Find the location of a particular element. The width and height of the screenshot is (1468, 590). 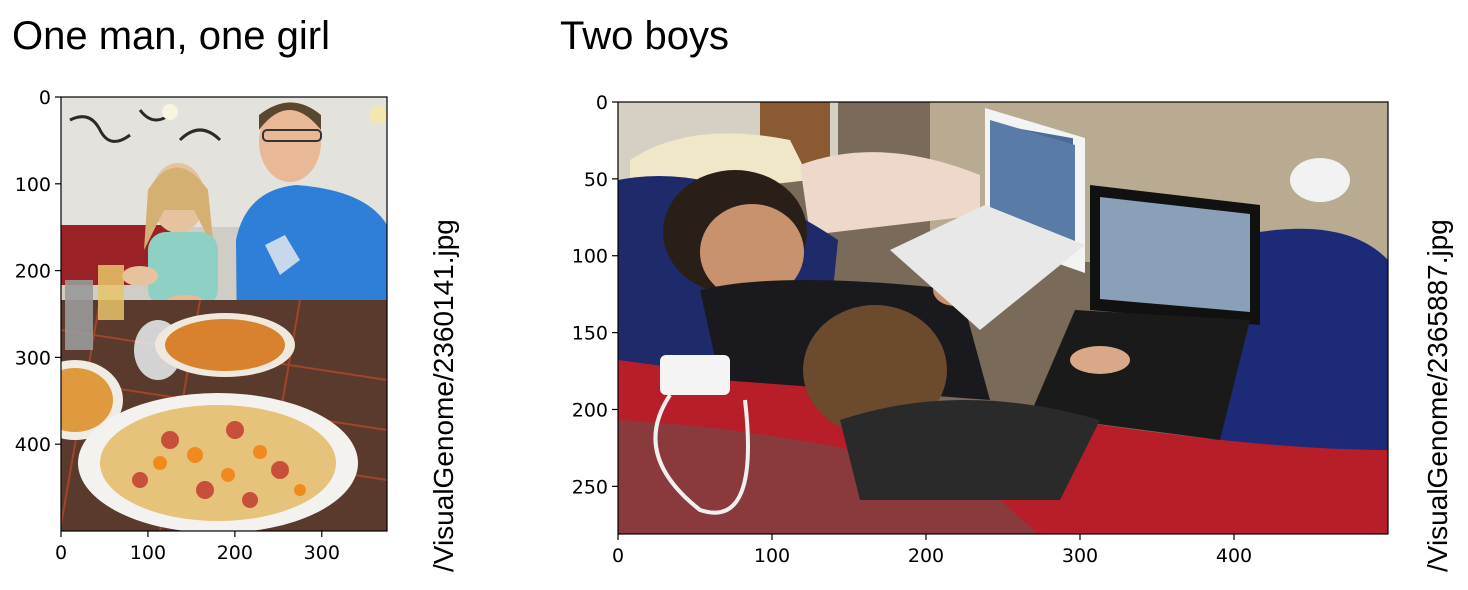

panel-2-y-tick-label: 150 is located at coordinates (590, 334).